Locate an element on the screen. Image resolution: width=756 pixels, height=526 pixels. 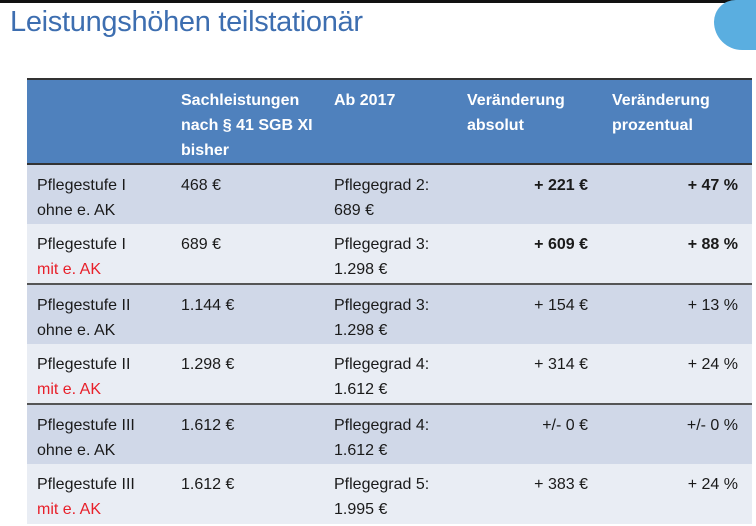
pflegegrad-label: Pflegegrad 5: is located at coordinates (382, 484).